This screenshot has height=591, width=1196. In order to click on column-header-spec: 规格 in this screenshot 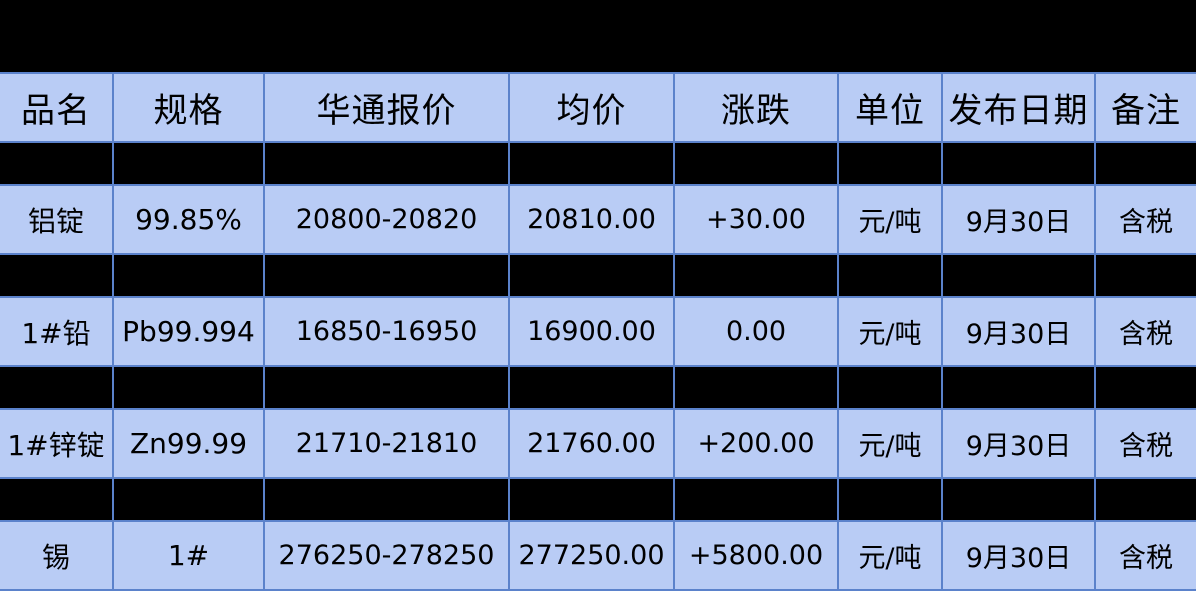, I will do `click(188, 107)`.